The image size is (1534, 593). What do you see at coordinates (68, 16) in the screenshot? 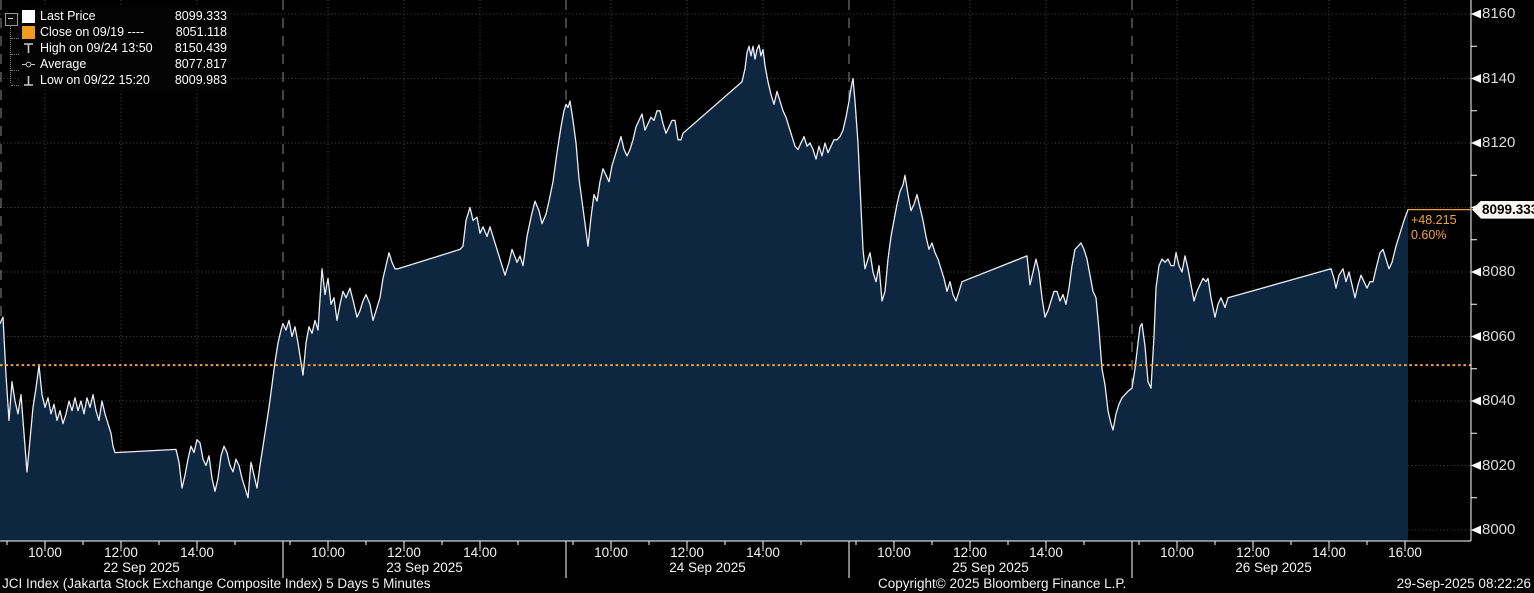
I see `legend-label: Last Price` at bounding box center [68, 16].